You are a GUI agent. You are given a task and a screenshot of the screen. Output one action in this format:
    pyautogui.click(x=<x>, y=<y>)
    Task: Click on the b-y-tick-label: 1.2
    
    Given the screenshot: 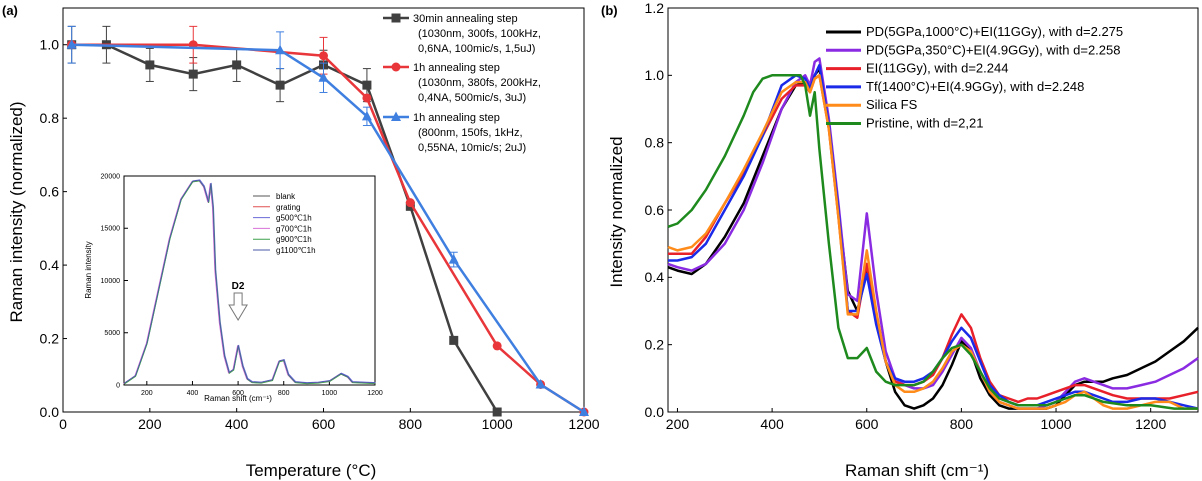 What is the action you would take?
    pyautogui.click(x=655, y=8)
    